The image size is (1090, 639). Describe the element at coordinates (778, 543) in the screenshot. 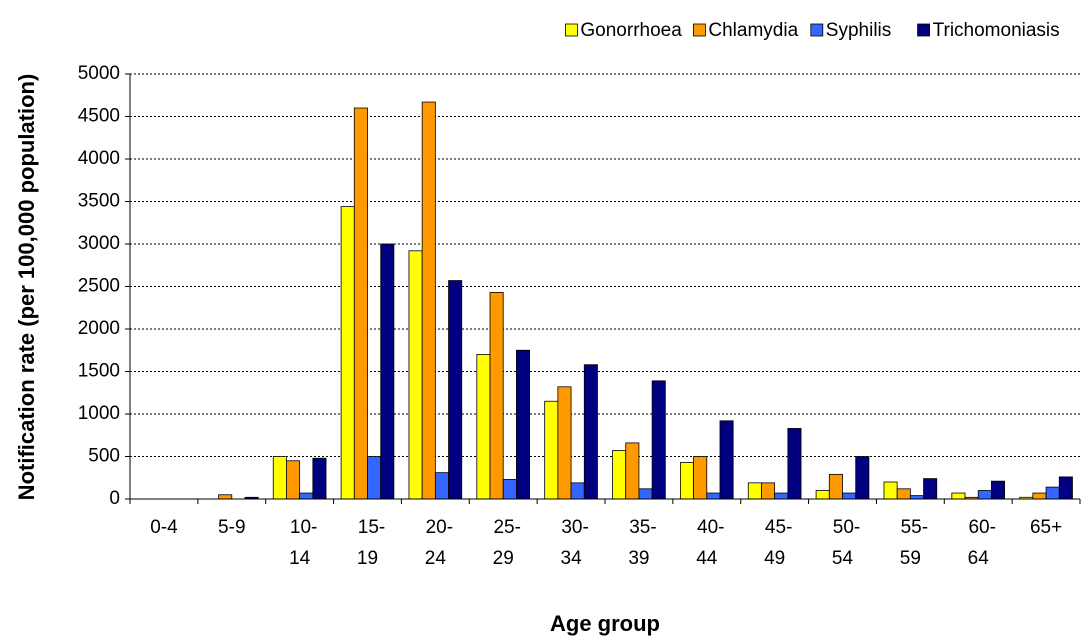

I see `x-tick-label: 45-49` at that location.